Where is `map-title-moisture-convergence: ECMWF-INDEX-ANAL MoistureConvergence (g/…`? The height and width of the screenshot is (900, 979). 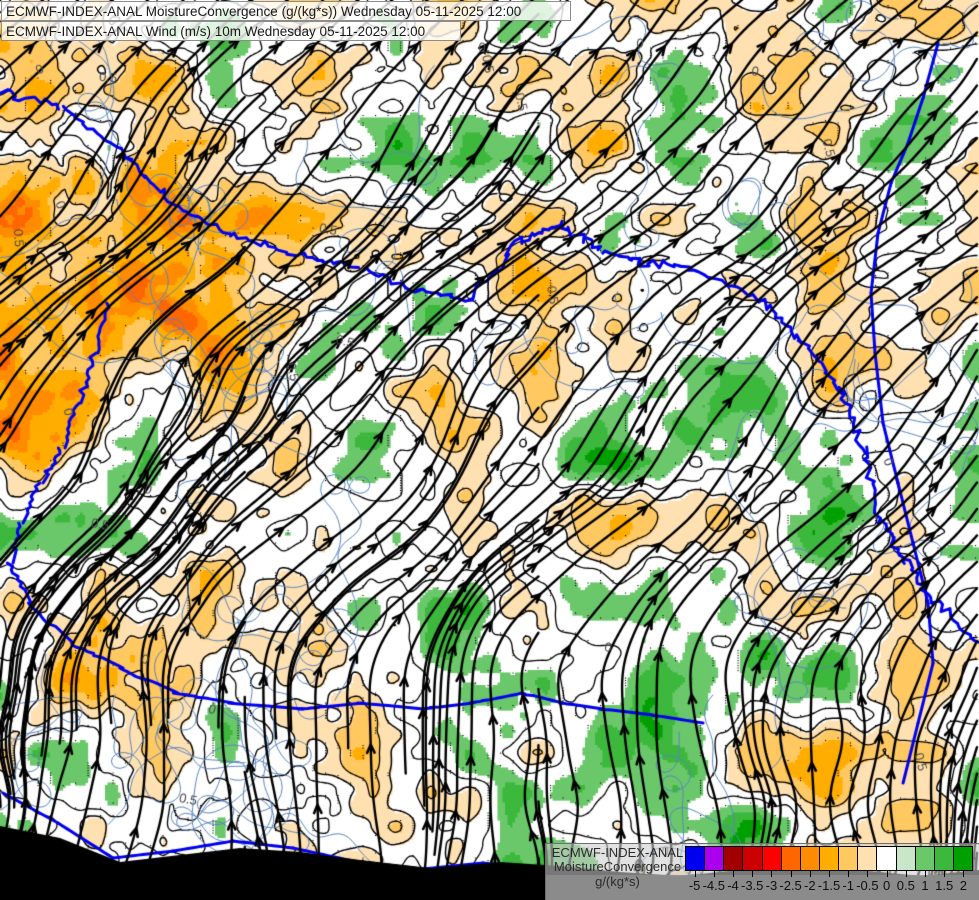 map-title-moisture-convergence: ECMWF-INDEX-ANAL MoistureConvergence (g/… is located at coordinates (286, 11).